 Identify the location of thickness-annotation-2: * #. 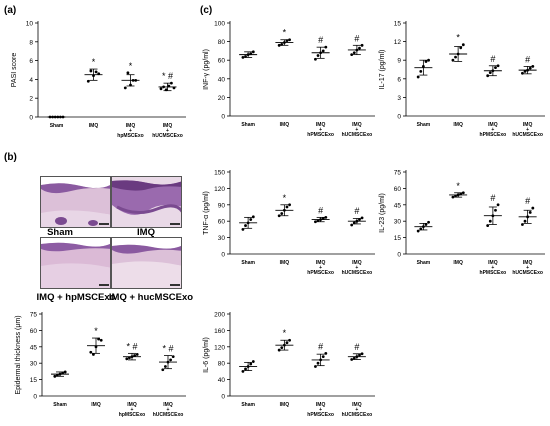
(131, 346).